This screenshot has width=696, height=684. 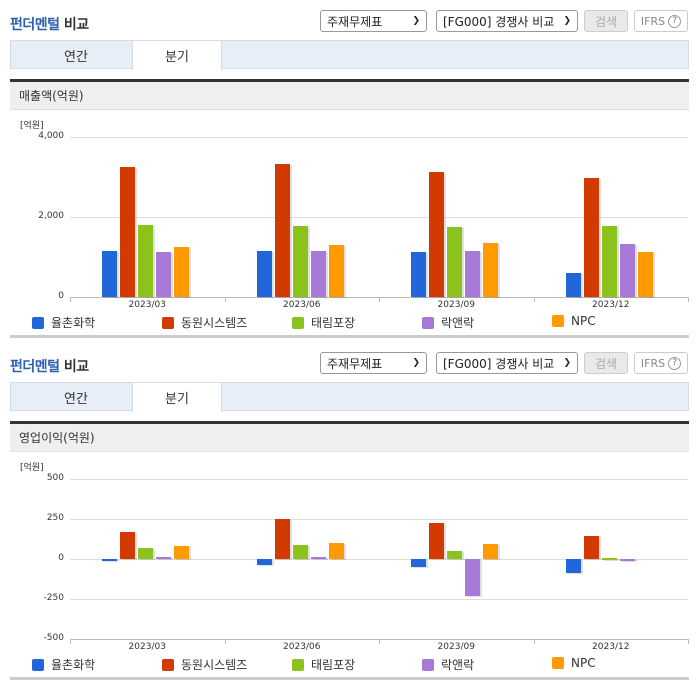 What do you see at coordinates (53, 638) in the screenshot?
I see `y-tick-label: -500` at bounding box center [53, 638].